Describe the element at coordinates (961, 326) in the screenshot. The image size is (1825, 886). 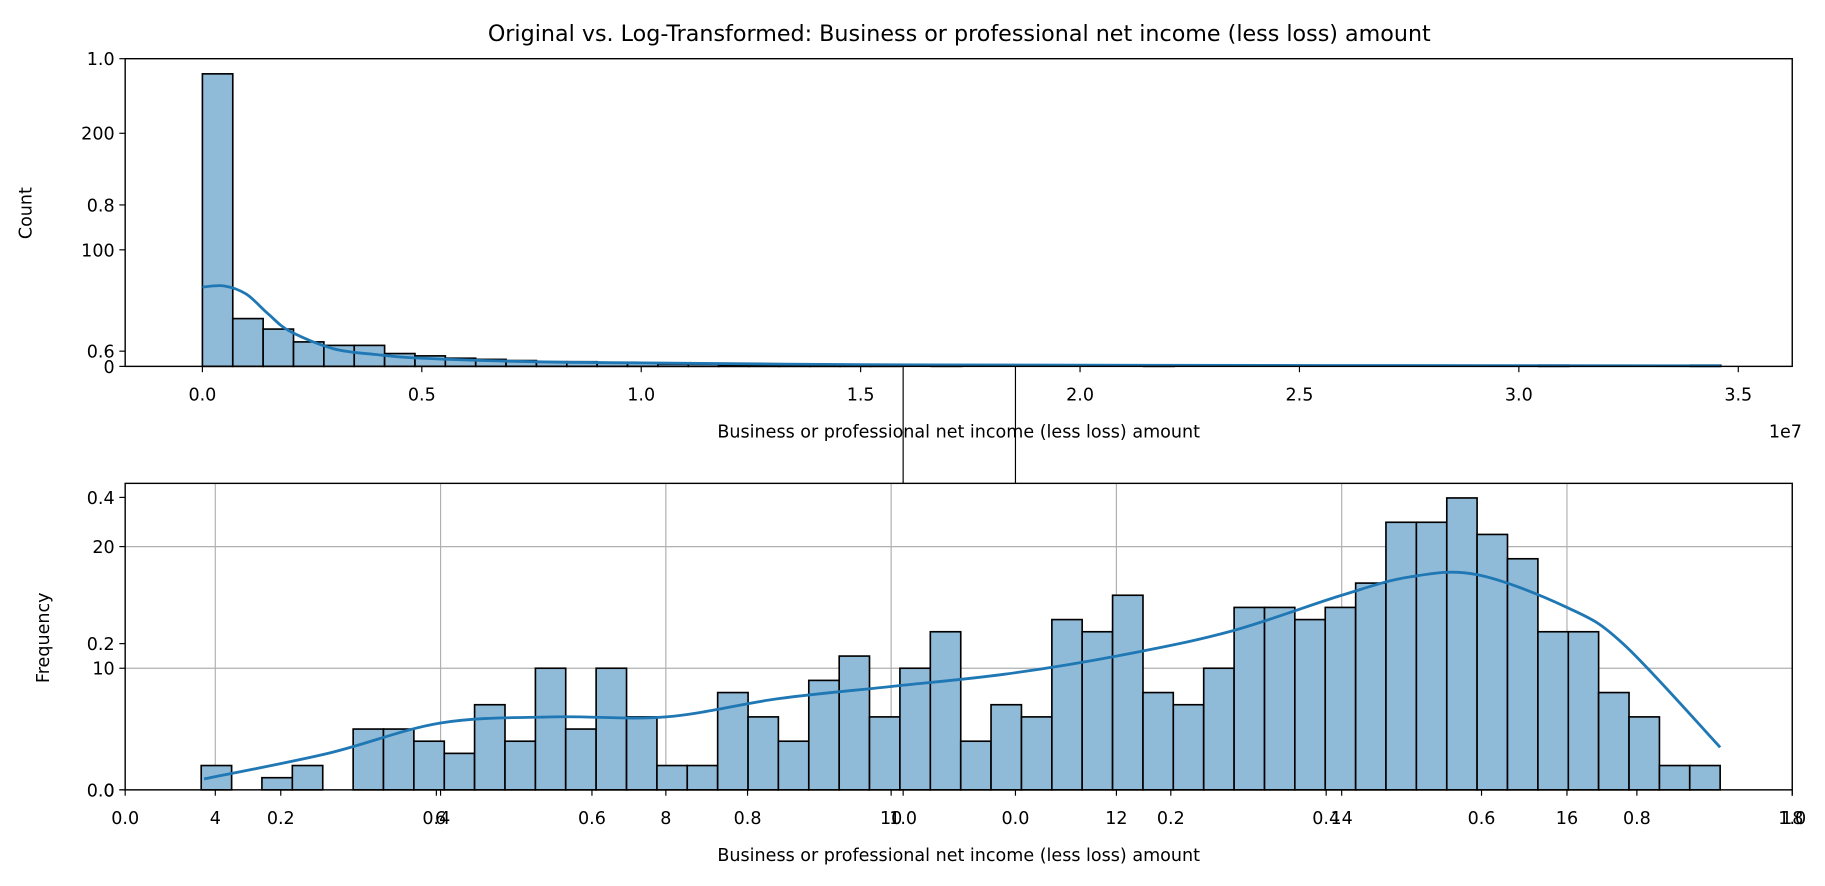
I see `kde-line` at that location.